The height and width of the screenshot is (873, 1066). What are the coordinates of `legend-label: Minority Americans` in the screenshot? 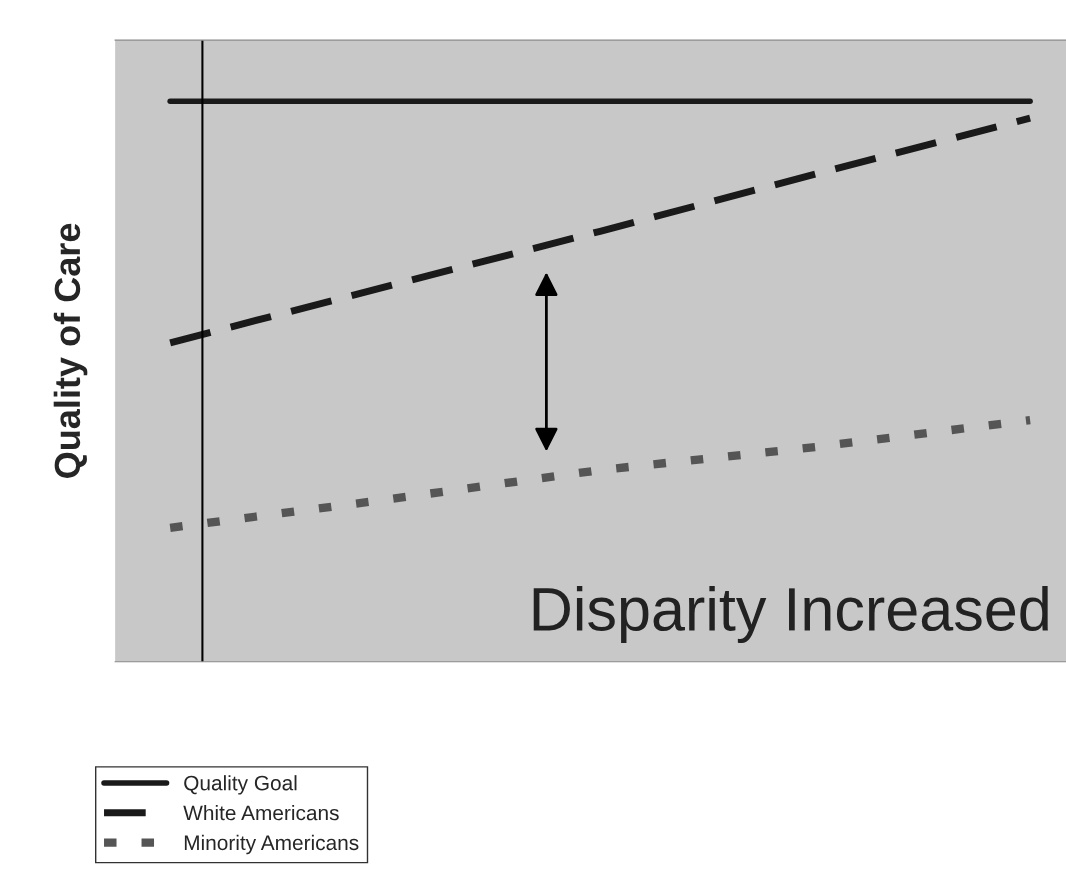 It's located at (271, 844).